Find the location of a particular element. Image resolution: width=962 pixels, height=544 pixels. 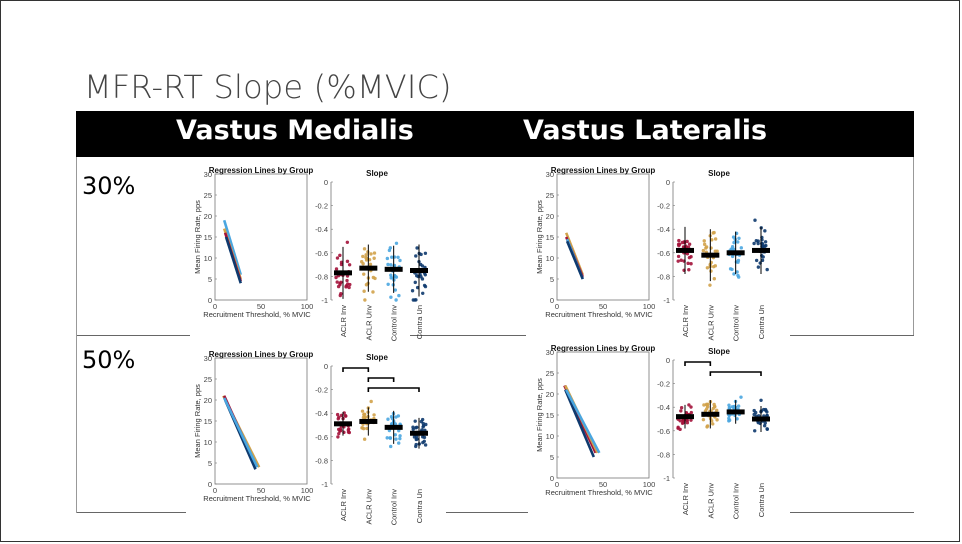

slope-ytick-label: -0.2 is located at coordinates (321, 390).